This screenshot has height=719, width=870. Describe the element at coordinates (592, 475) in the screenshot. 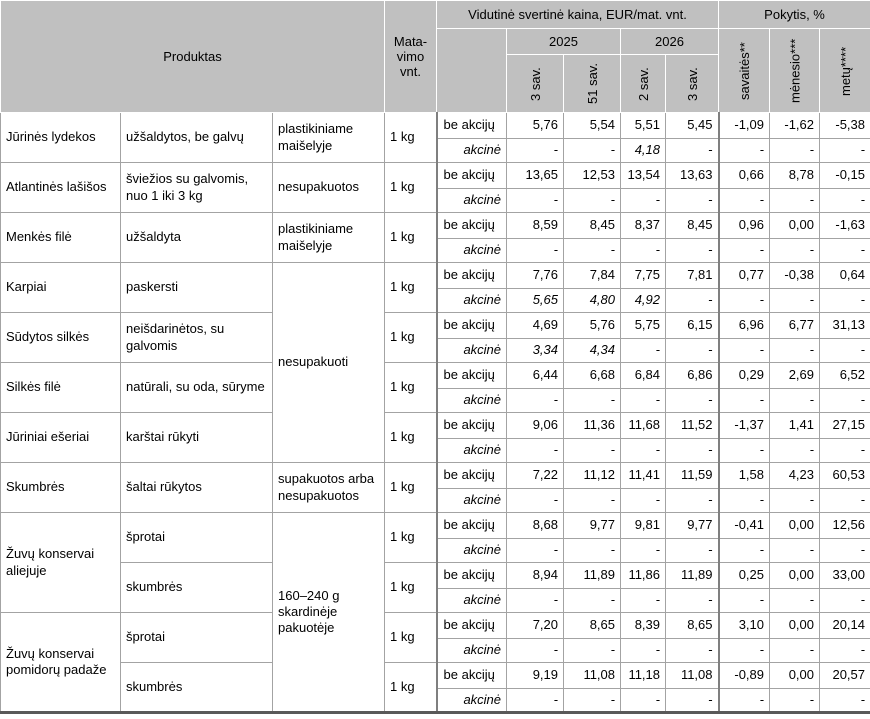

I see `price-value-cell: 11,12` at that location.